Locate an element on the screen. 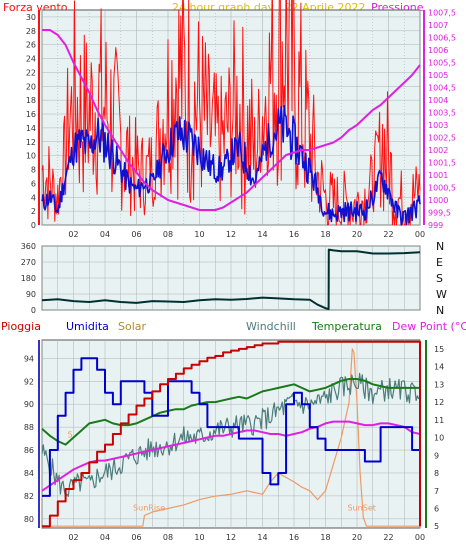 Image resolution: width=466 pixels, height=555 pixels. dewpoint-series is located at coordinates (231, 456).